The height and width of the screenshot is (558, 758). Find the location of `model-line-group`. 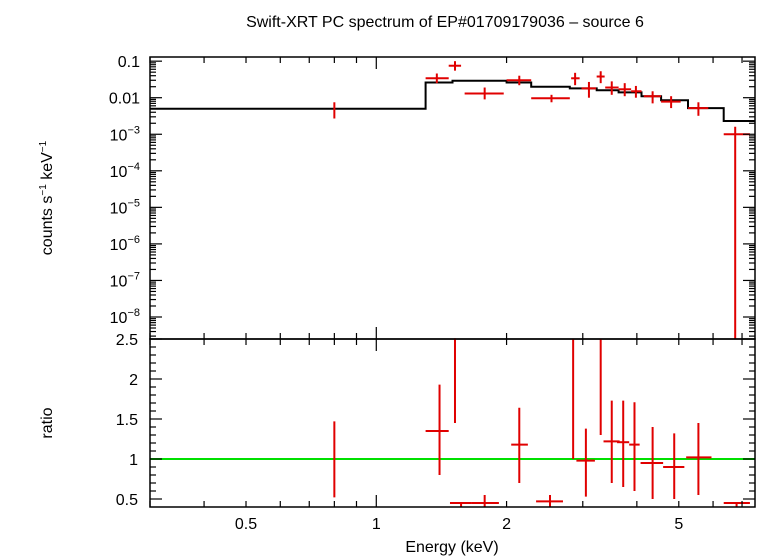

model-line-group is located at coordinates (452, 100).